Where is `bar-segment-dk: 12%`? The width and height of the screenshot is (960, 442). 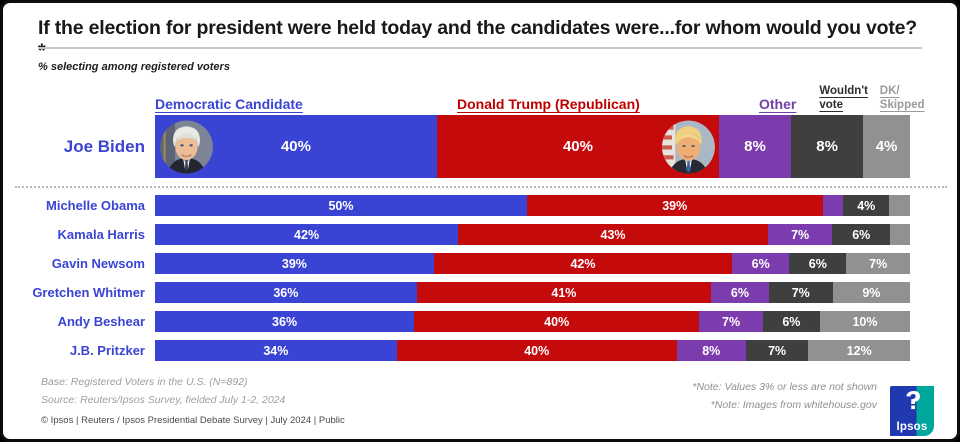
bar-segment-dk: 12% is located at coordinates (859, 350).